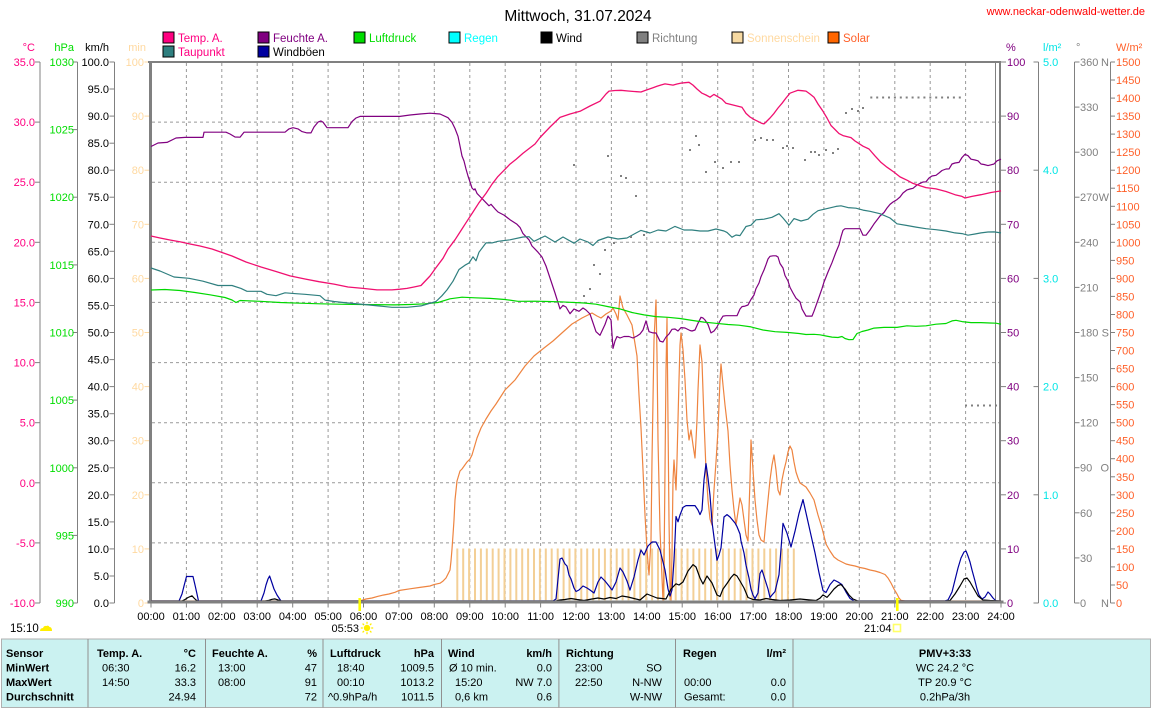 Image resolution: width=1152 pixels, height=711 pixels. I want to click on svg-text: 22:00, so click(930, 617).